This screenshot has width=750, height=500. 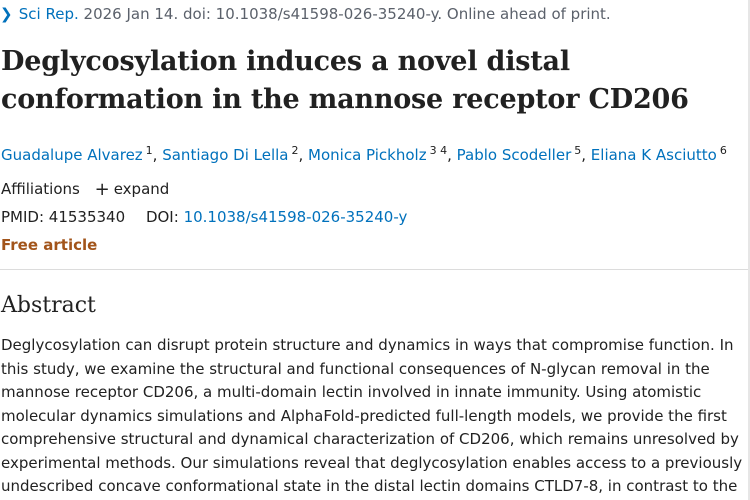 I want to click on affiliation-ref: 2, so click(x=295, y=150).